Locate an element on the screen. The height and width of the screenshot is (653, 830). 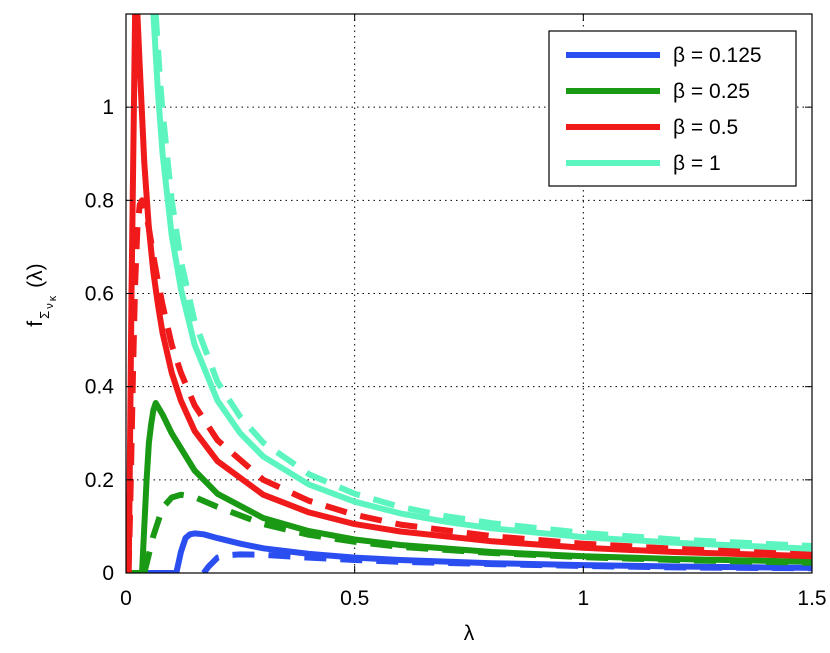
y-label-arg: (λ) is located at coordinates (35, 275).